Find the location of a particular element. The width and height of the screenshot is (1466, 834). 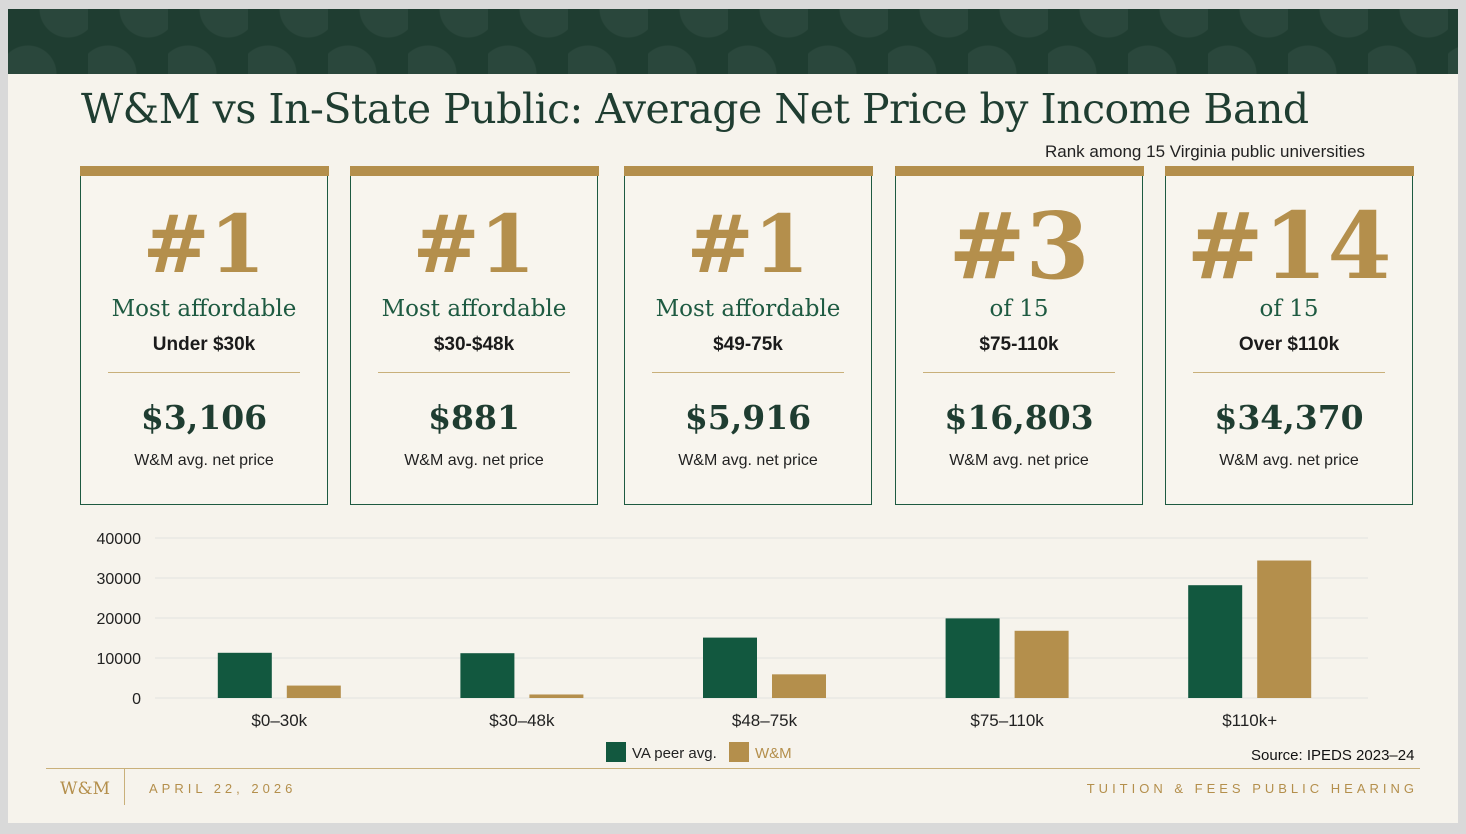

card-rank: #14 is located at coordinates (1289, 246).